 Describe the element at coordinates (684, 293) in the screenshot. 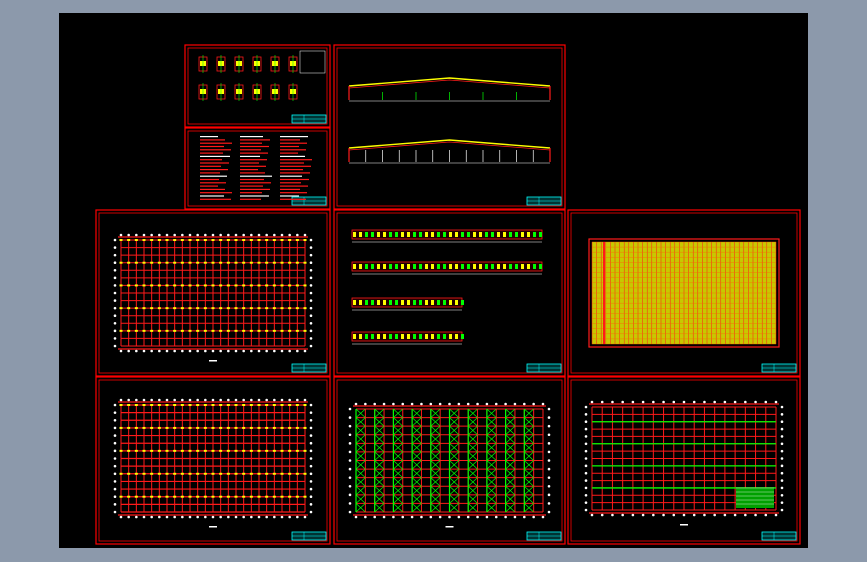

I see `sheet-roof-panel-plan` at that location.